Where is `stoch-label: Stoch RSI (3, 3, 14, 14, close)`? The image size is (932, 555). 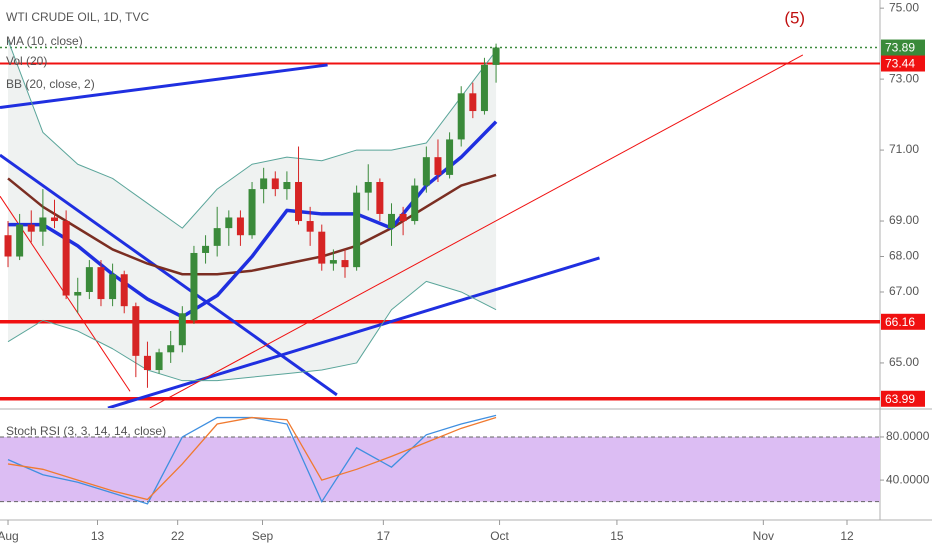 stoch-label: Stoch RSI (3, 3, 14, 14, close) is located at coordinates (86, 431).